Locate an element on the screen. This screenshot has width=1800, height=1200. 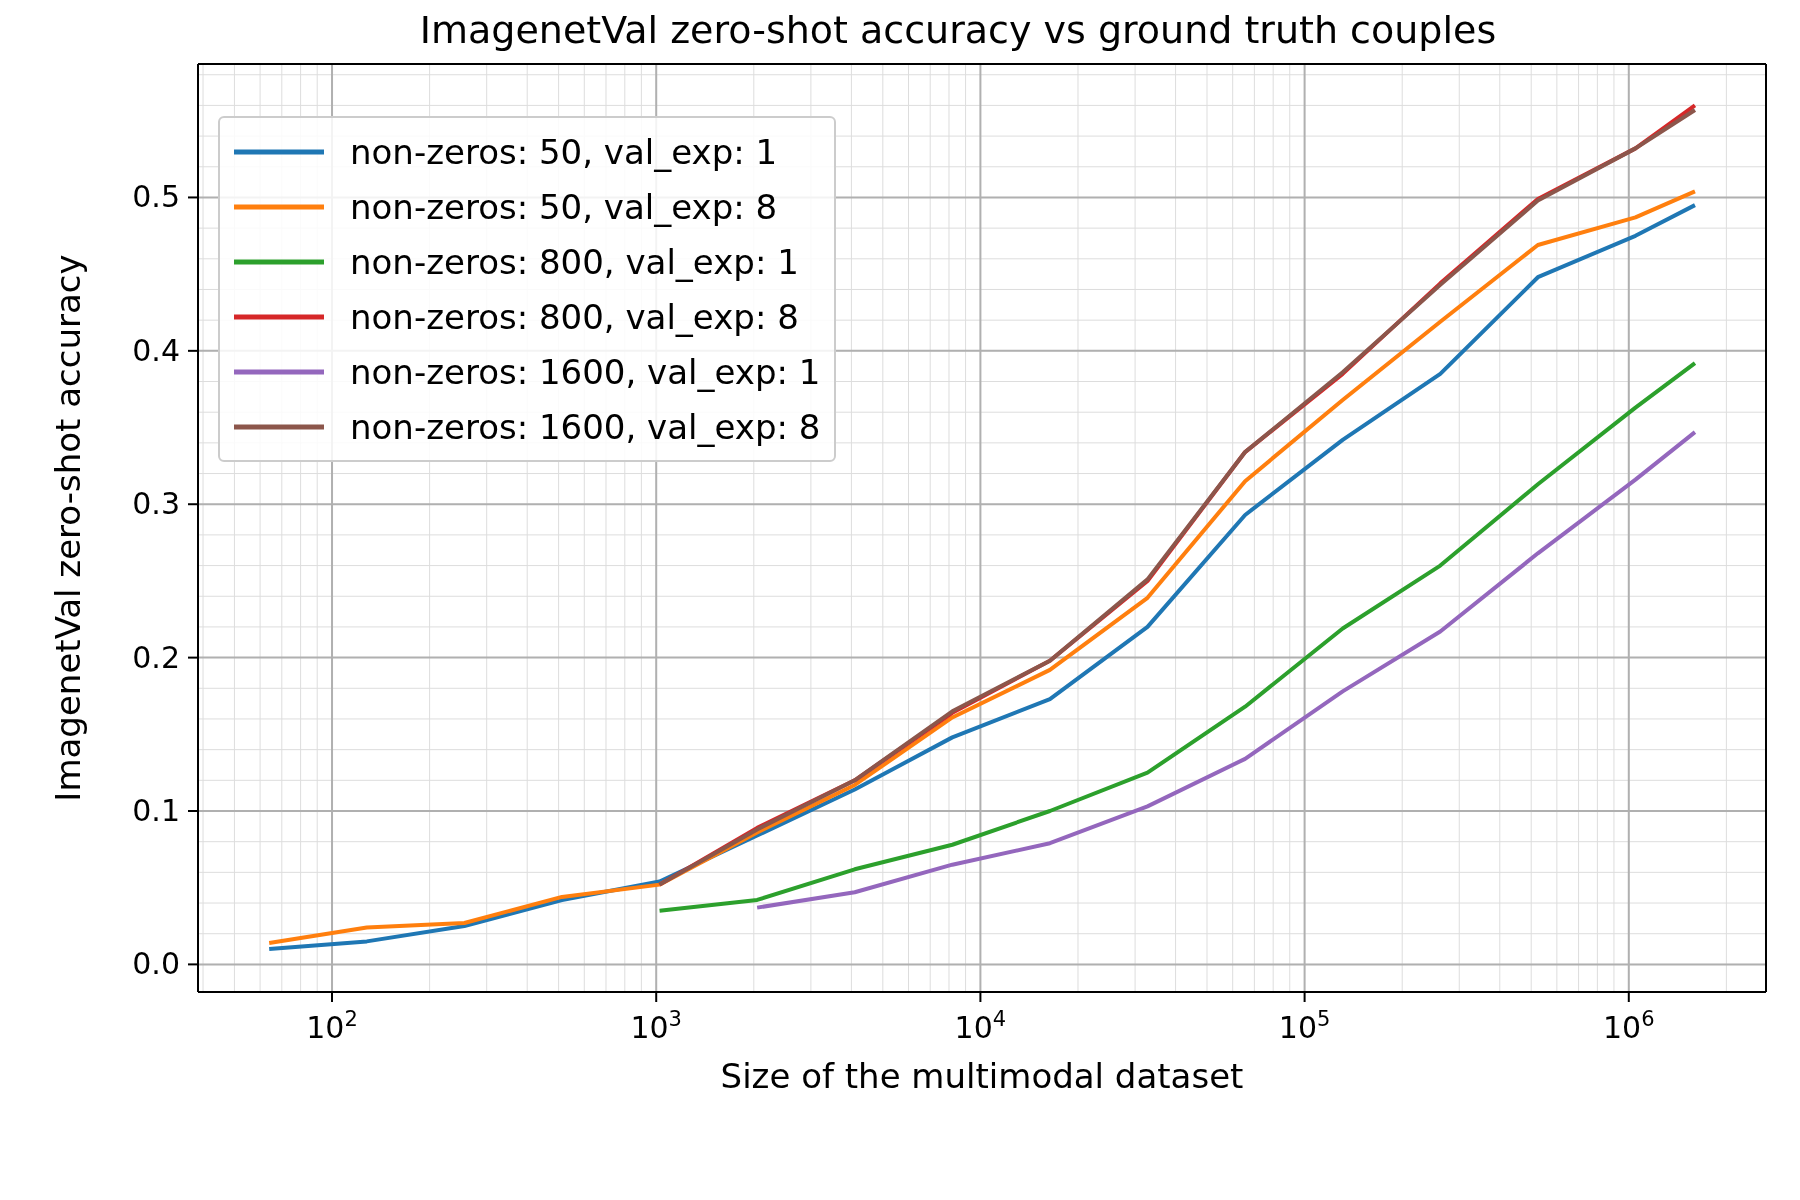
y-tick-label: 0.4 is located at coordinates (156, 350).